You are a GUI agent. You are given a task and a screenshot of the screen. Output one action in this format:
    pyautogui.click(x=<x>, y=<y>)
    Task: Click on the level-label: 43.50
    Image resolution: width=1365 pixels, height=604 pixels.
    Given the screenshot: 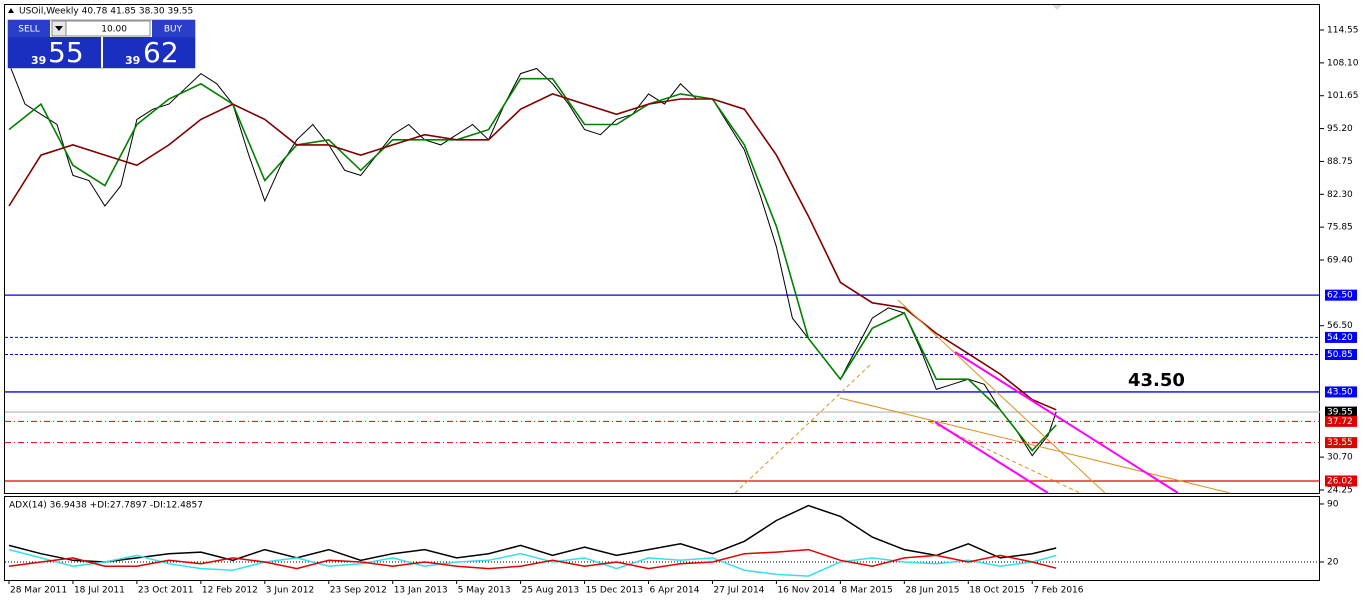 What is the action you would take?
    pyautogui.click(x=1340, y=392)
    